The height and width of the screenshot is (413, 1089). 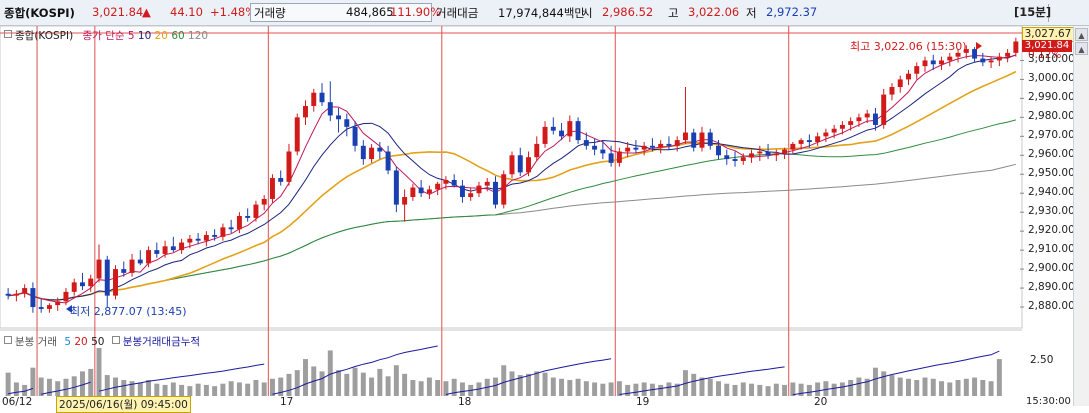 I want to click on volume-legend: 분봉 거래 5 20 50 분봉거래대금누적, so click(x=102, y=341).